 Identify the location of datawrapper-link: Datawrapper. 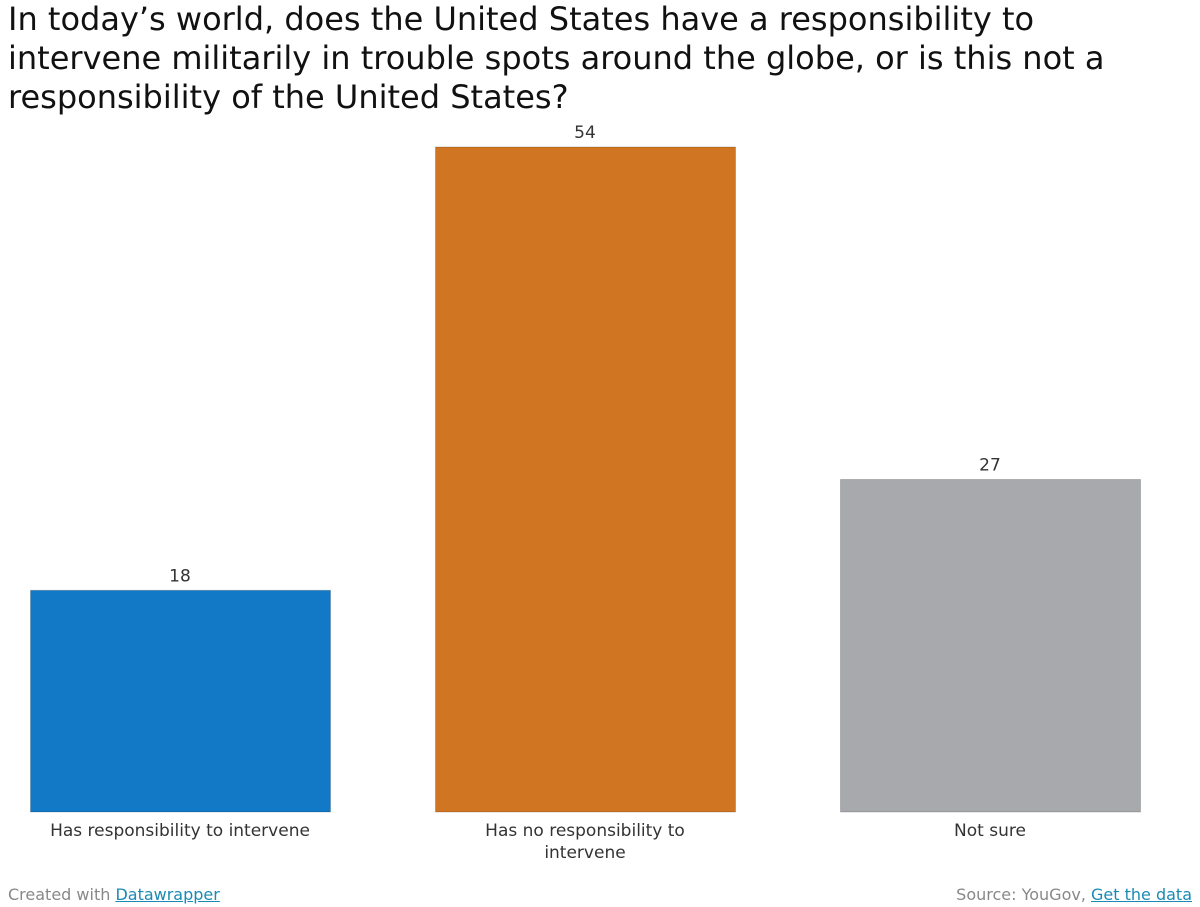
(167, 894).